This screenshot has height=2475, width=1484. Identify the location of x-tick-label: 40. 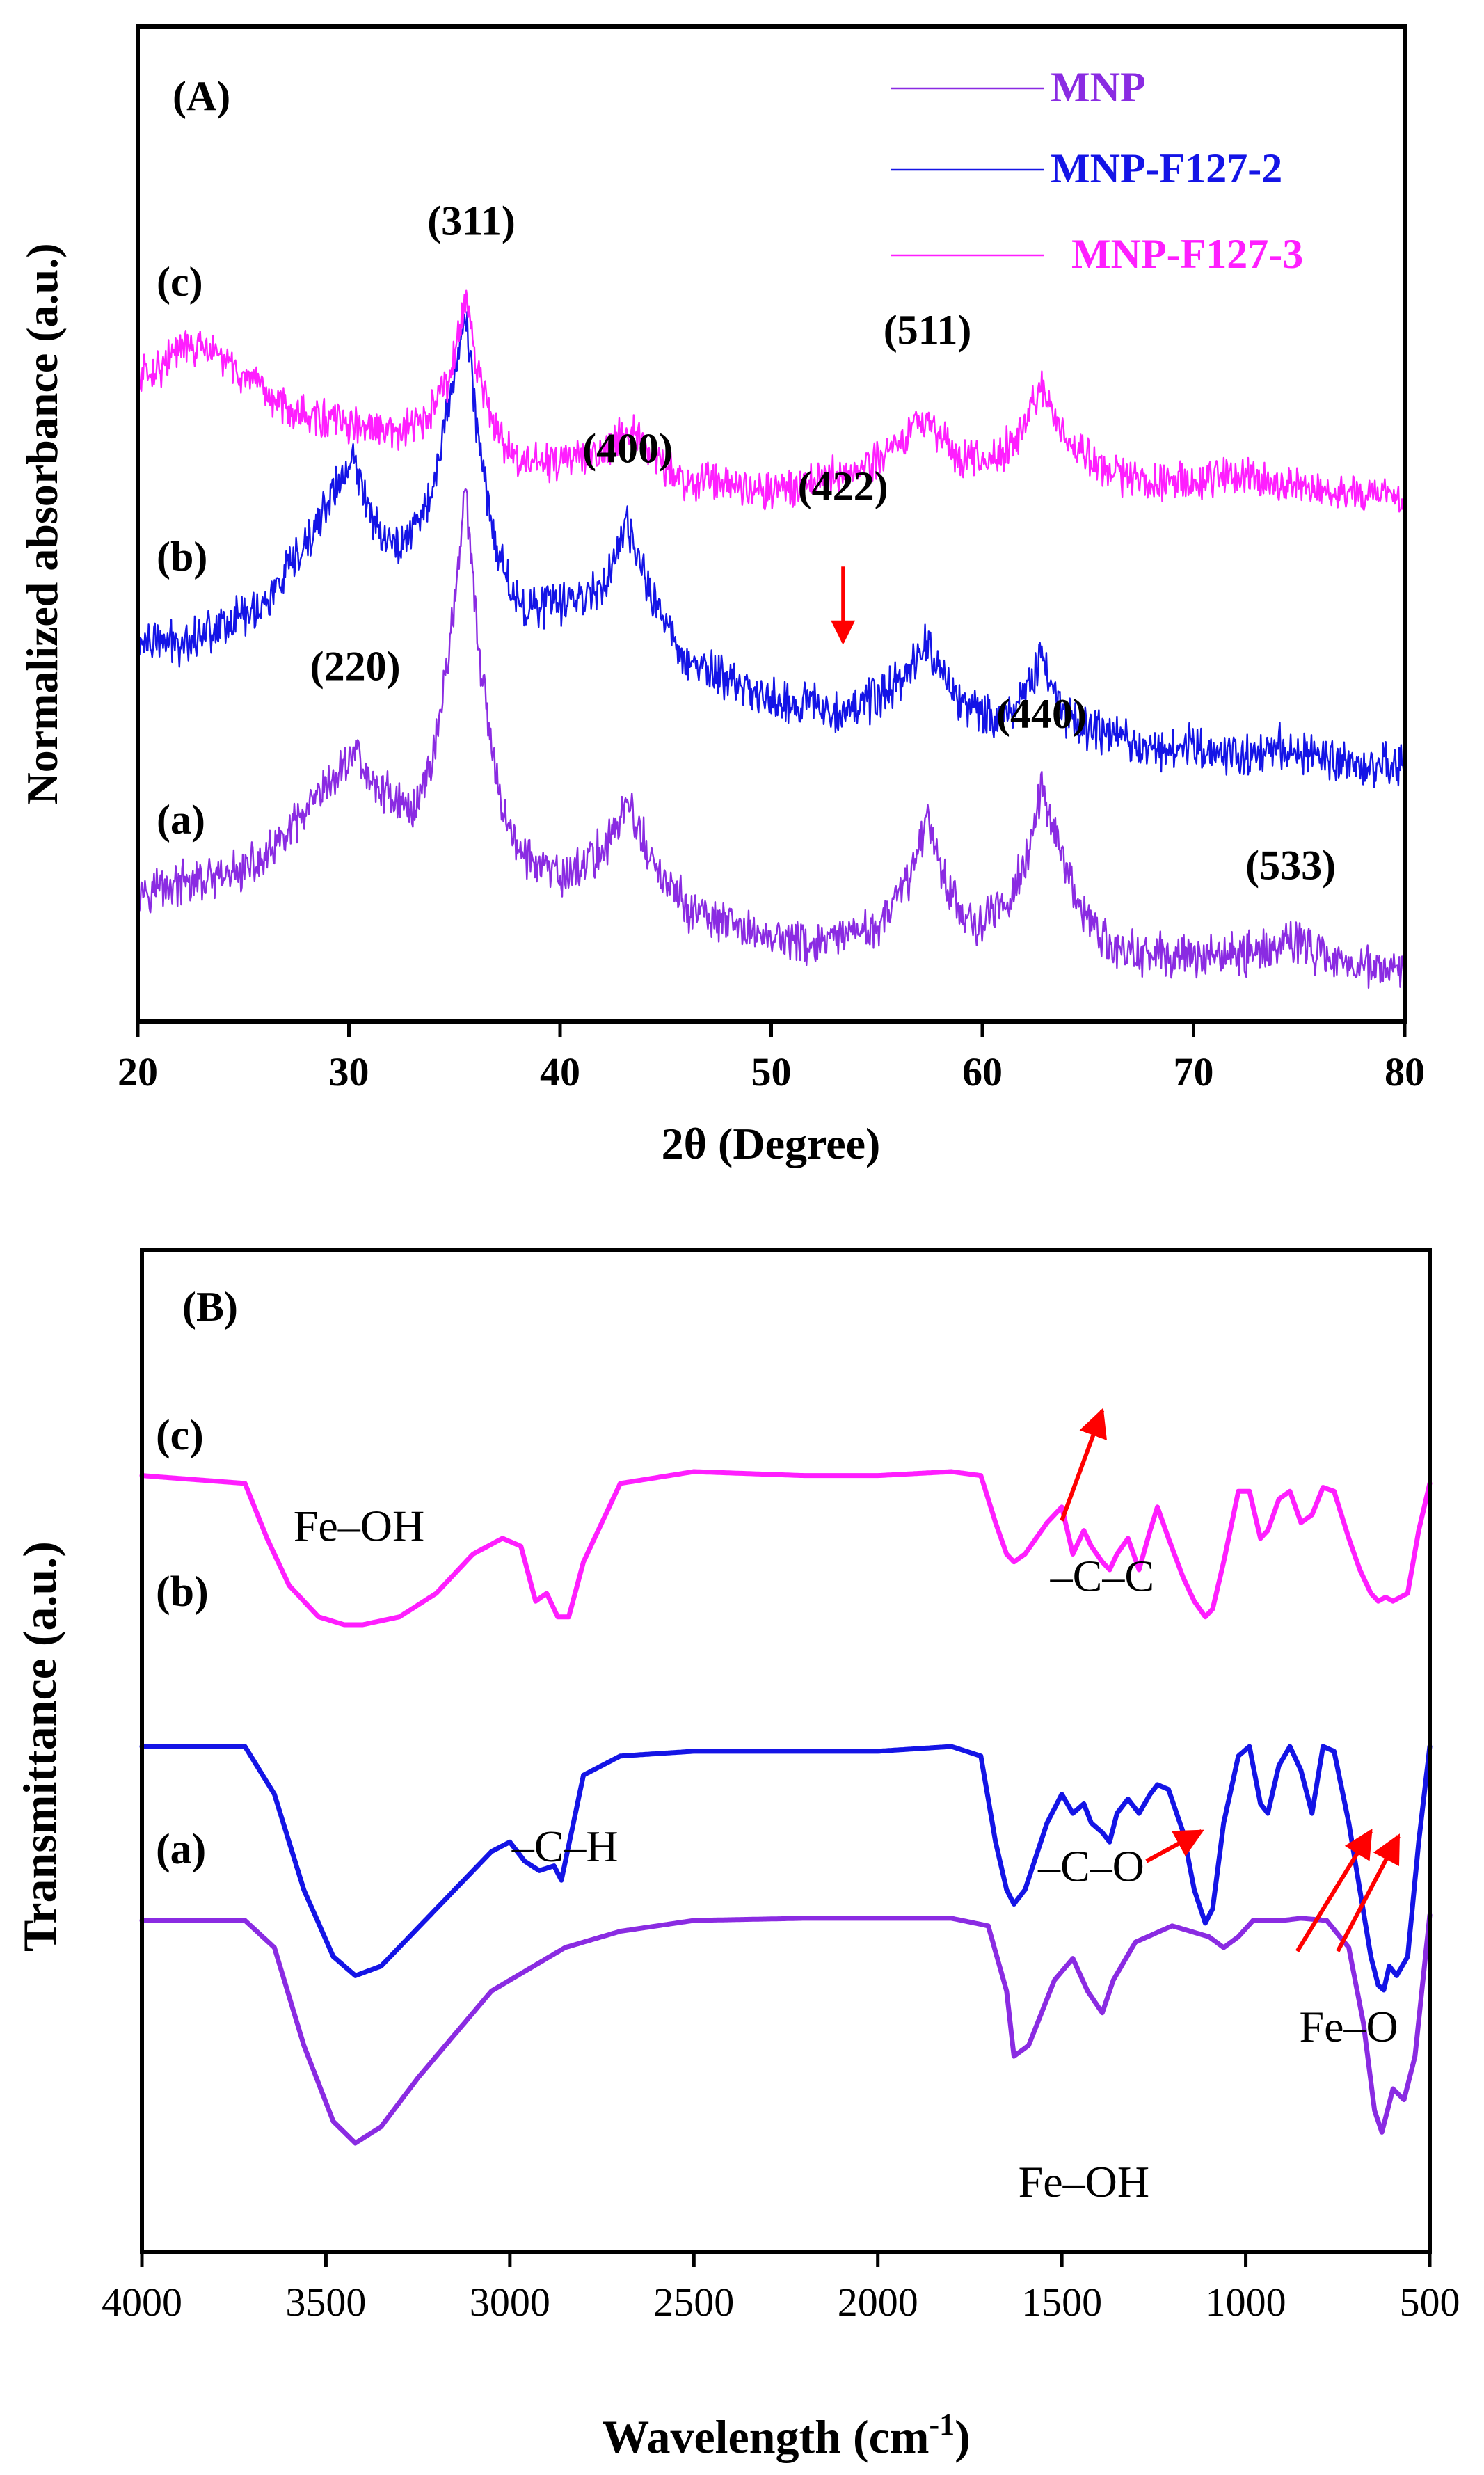
(560, 1072).